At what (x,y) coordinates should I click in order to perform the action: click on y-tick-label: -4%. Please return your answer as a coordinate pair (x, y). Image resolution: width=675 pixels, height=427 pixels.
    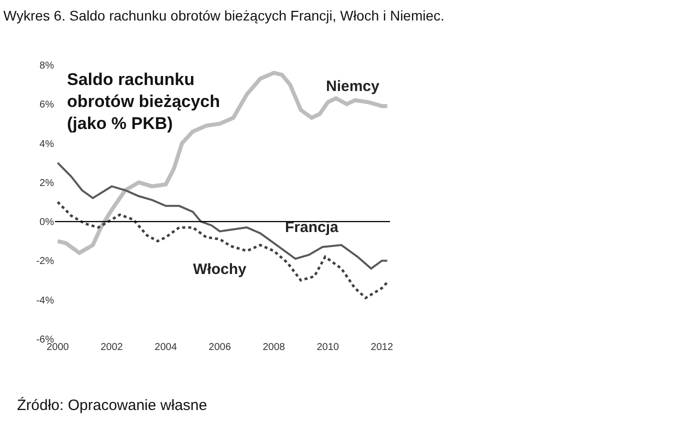
    Looking at the image, I should click on (45, 300).